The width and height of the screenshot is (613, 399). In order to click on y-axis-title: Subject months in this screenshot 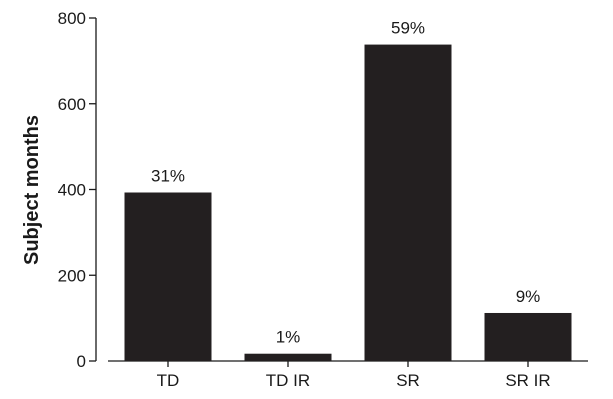, I will do `click(32, 190)`.